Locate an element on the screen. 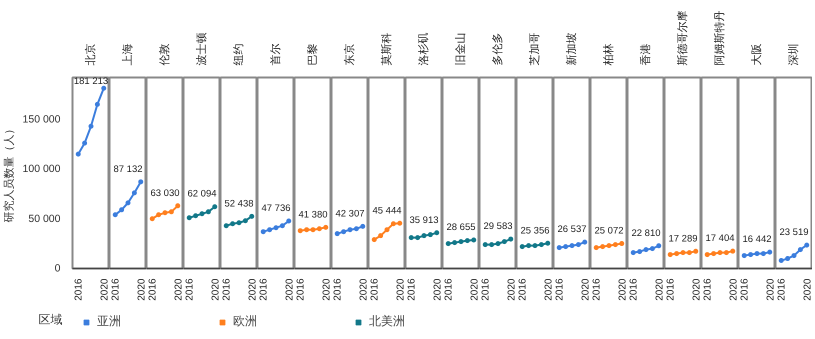  data-label: 22 810 is located at coordinates (646, 233).